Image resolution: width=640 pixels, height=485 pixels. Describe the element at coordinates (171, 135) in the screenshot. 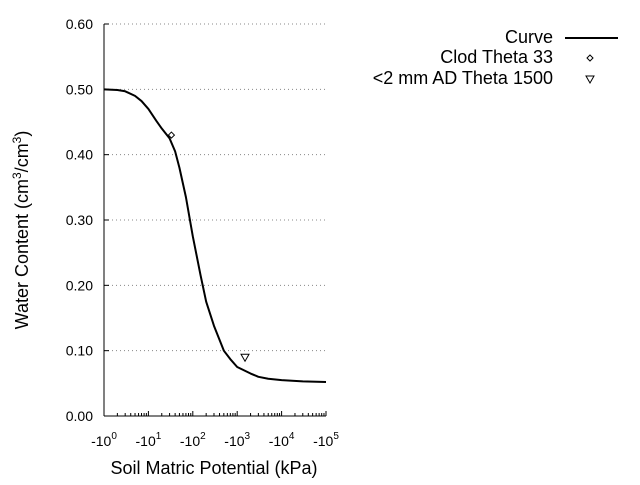

I see `clod-theta-33-point` at that location.